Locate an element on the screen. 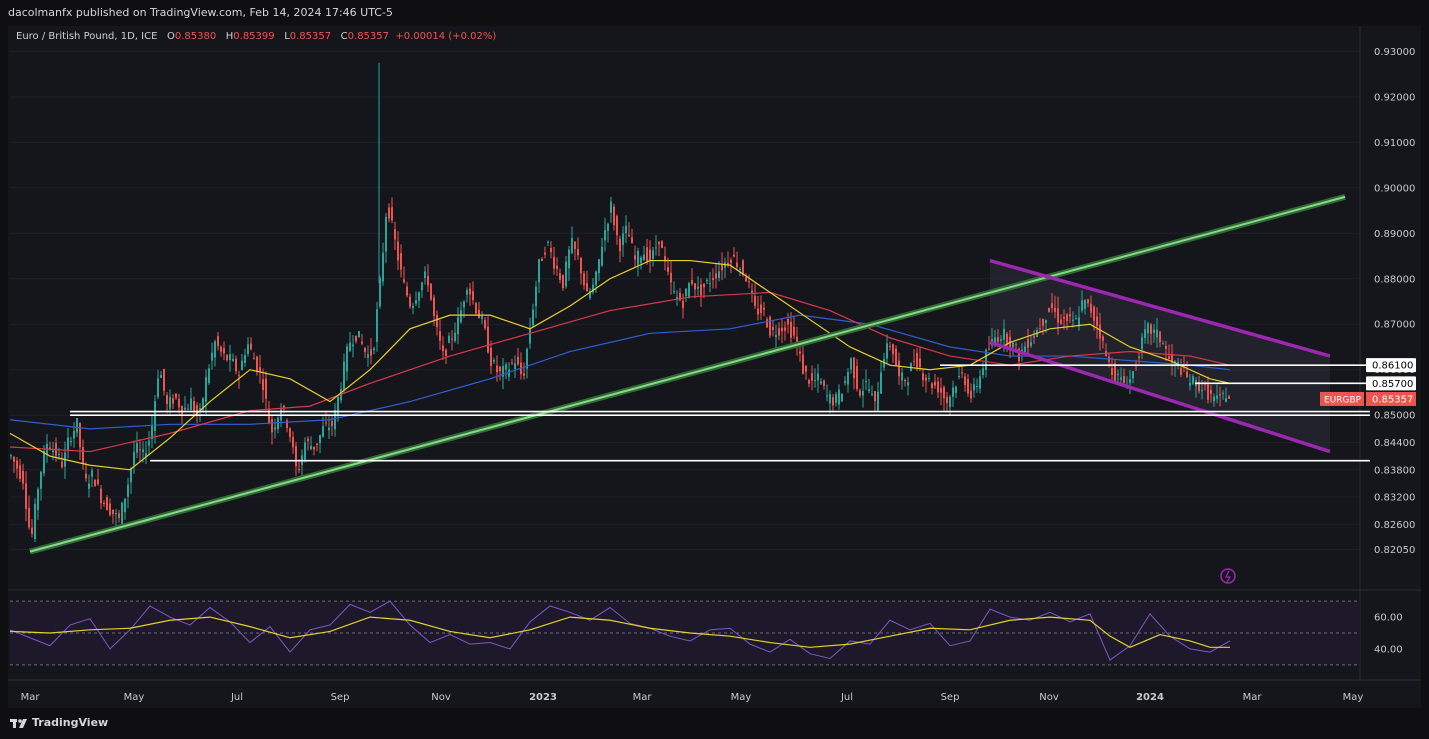 The height and width of the screenshot is (739, 1429). channel-upper-line is located at coordinates (1160, 308).